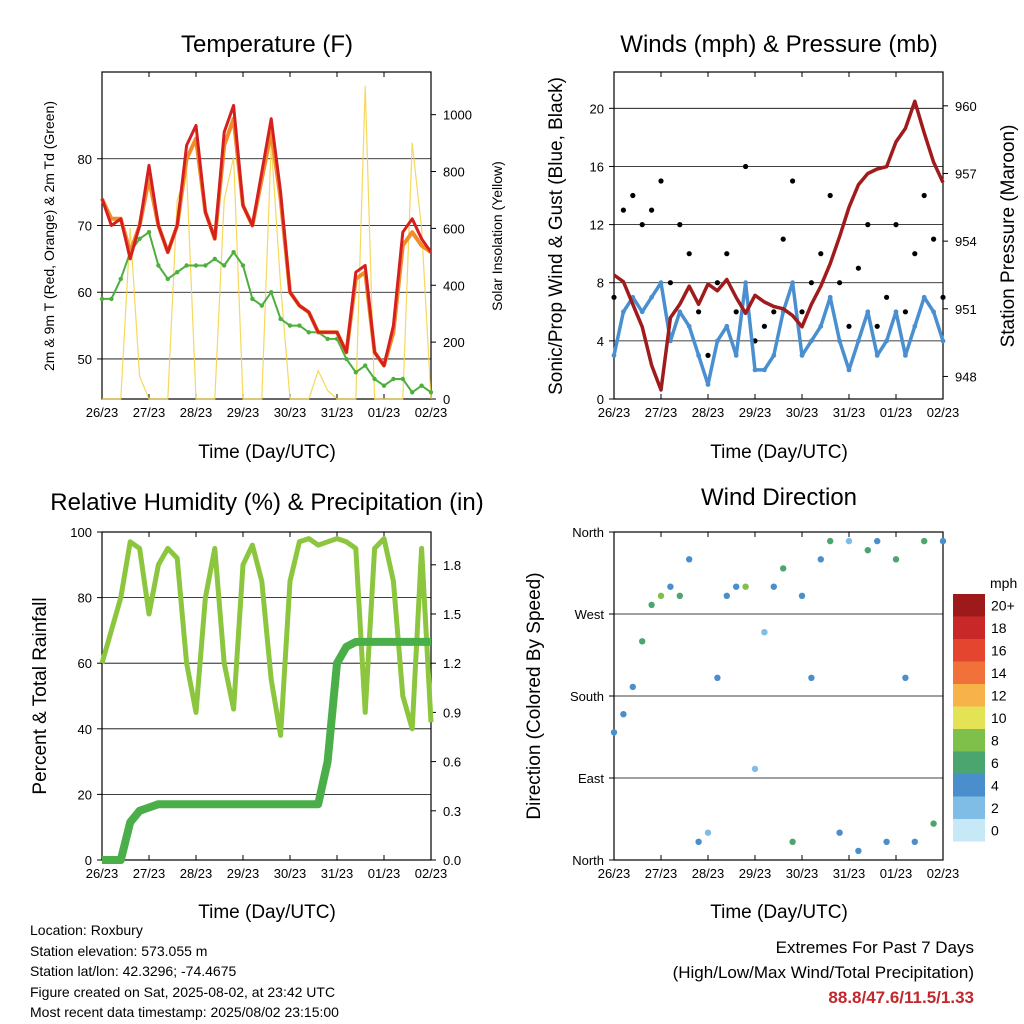 Image resolution: width=1024 pixels, height=1024 pixels. Describe the element at coordinates (267, 452) in the screenshot. I see `temperature-x-label: Time (Day/UTC)` at that location.